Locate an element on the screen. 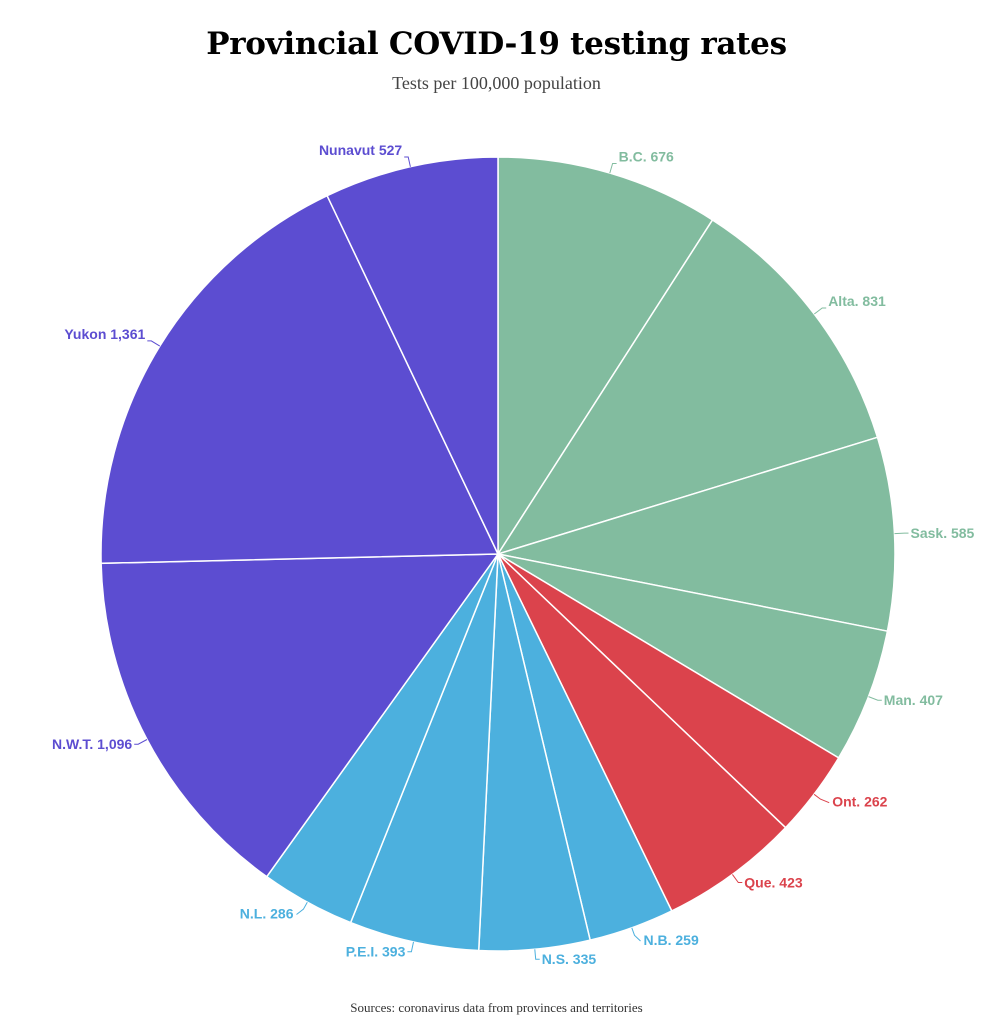 The height and width of the screenshot is (1024, 993). chart-title: Provincial COVID-19 testing rates is located at coordinates (496, 44).